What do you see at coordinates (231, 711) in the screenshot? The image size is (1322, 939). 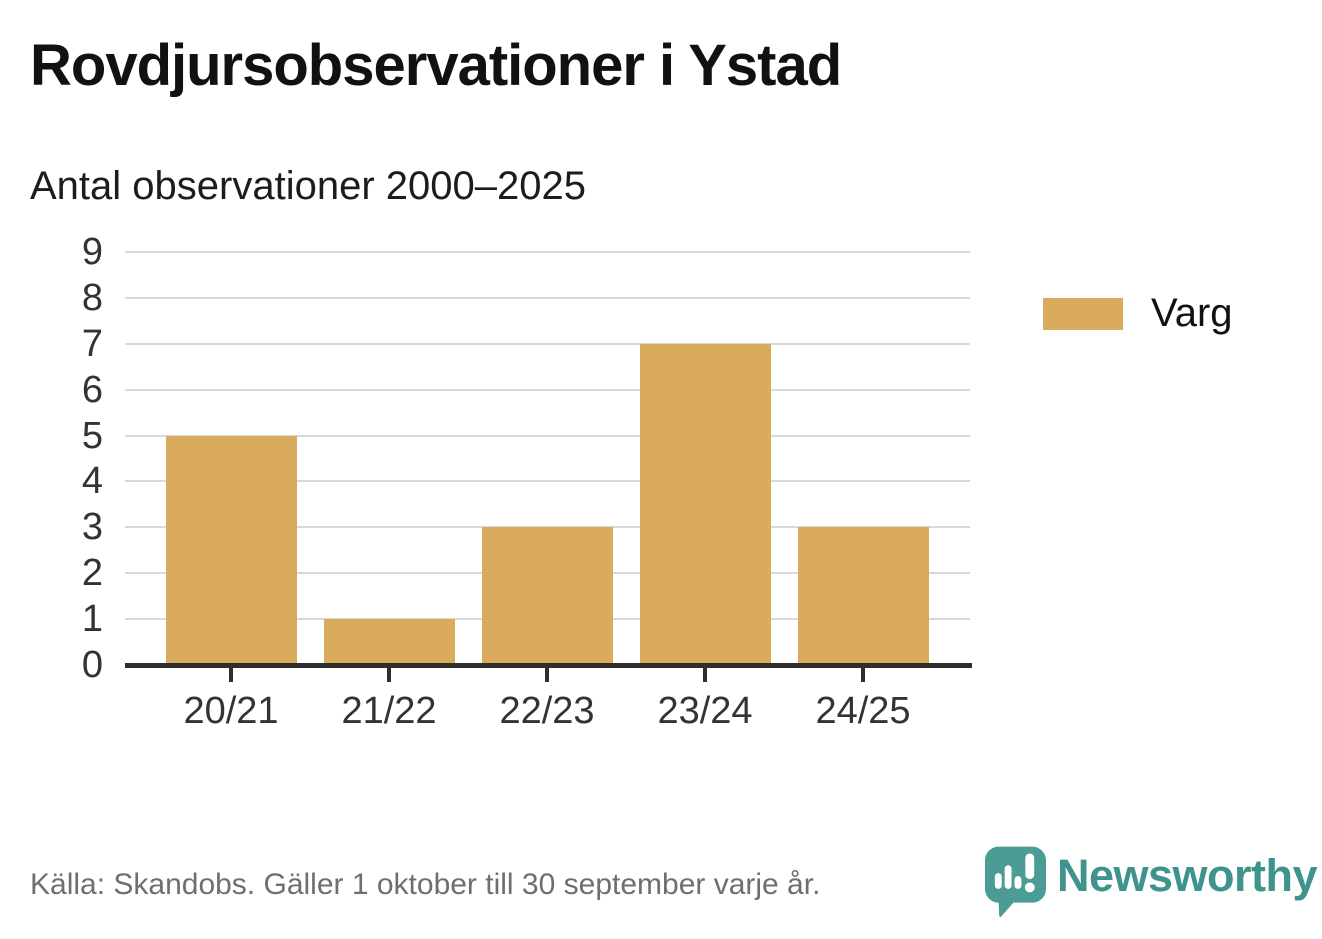 I see `x-tick-label: 20/21` at bounding box center [231, 711].